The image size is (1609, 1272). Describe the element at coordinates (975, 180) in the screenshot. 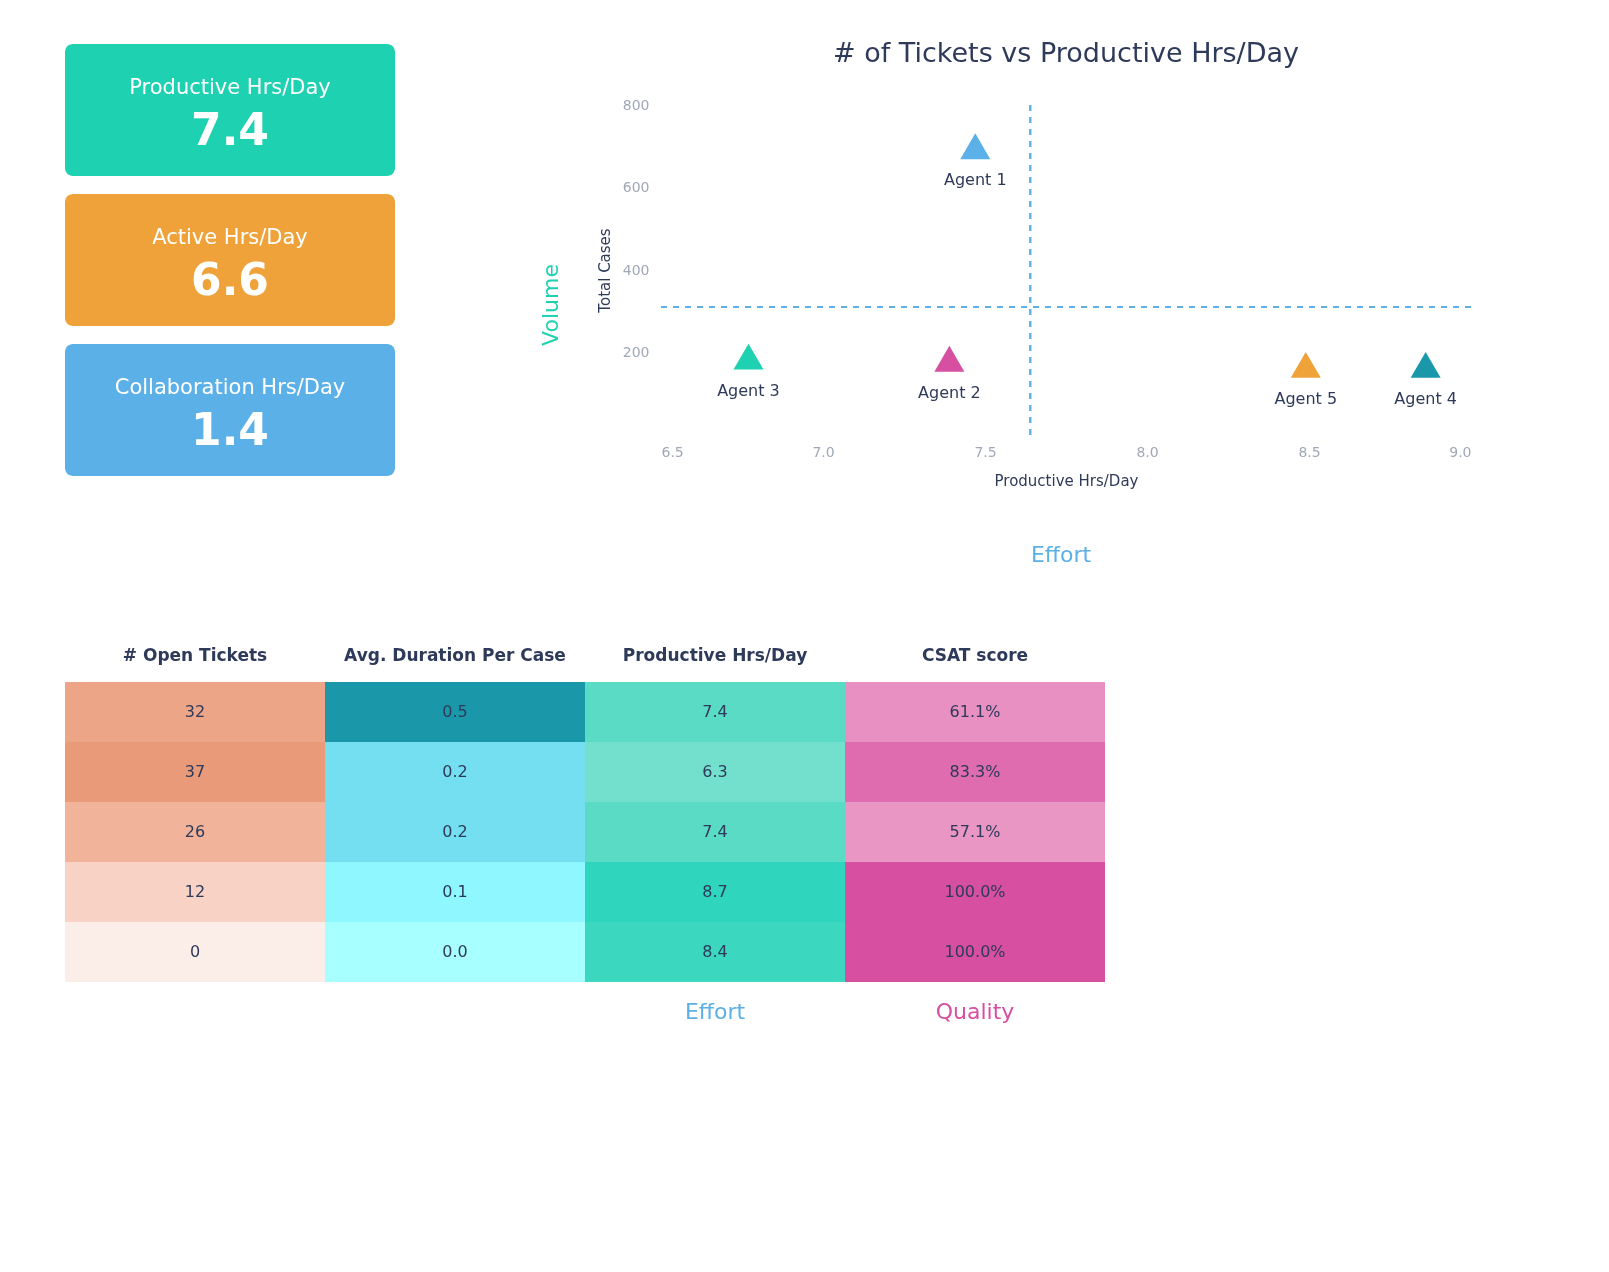

I see `series-label: Agent 1` at that location.